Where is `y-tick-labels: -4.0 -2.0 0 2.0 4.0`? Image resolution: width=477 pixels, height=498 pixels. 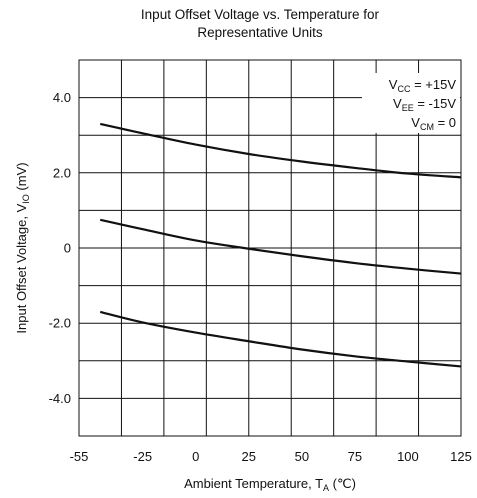
y-tick-labels: -4.0 -2.0 0 2.0 4.0 is located at coordinates (60, 248).